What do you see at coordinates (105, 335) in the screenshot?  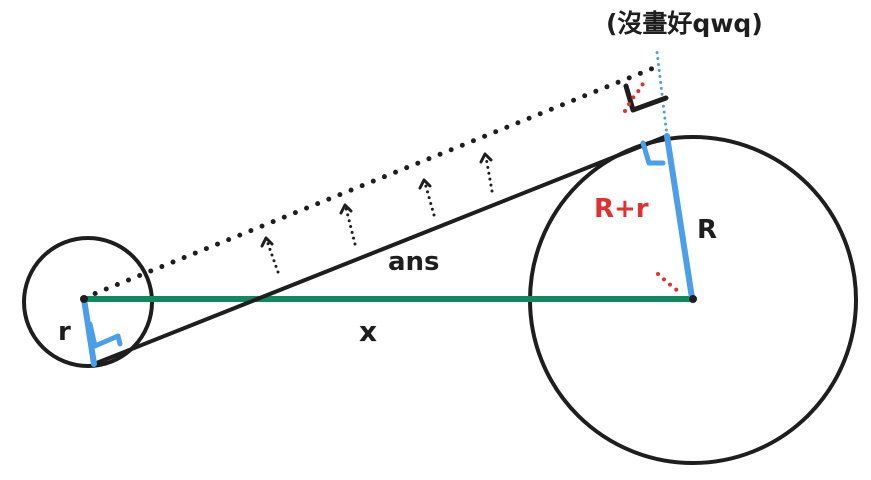 I see `small-right-angle-marker` at bounding box center [105, 335].